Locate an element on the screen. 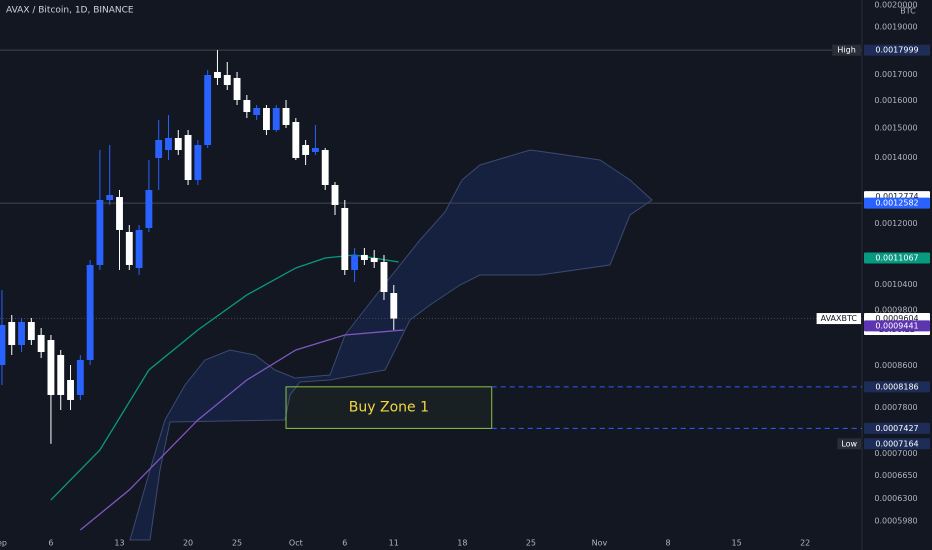 The height and width of the screenshot is (550, 932). y-tick-label: 0.0019000 is located at coordinates (895, 27).